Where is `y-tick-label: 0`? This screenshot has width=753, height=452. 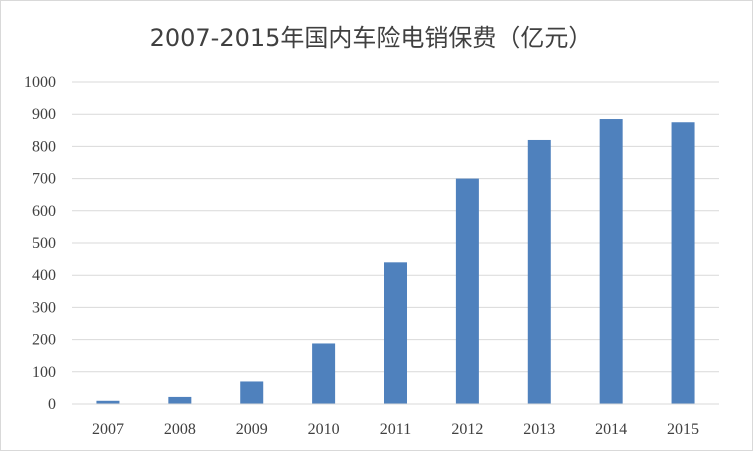
y-tick-label: 0 is located at coordinates (52, 404).